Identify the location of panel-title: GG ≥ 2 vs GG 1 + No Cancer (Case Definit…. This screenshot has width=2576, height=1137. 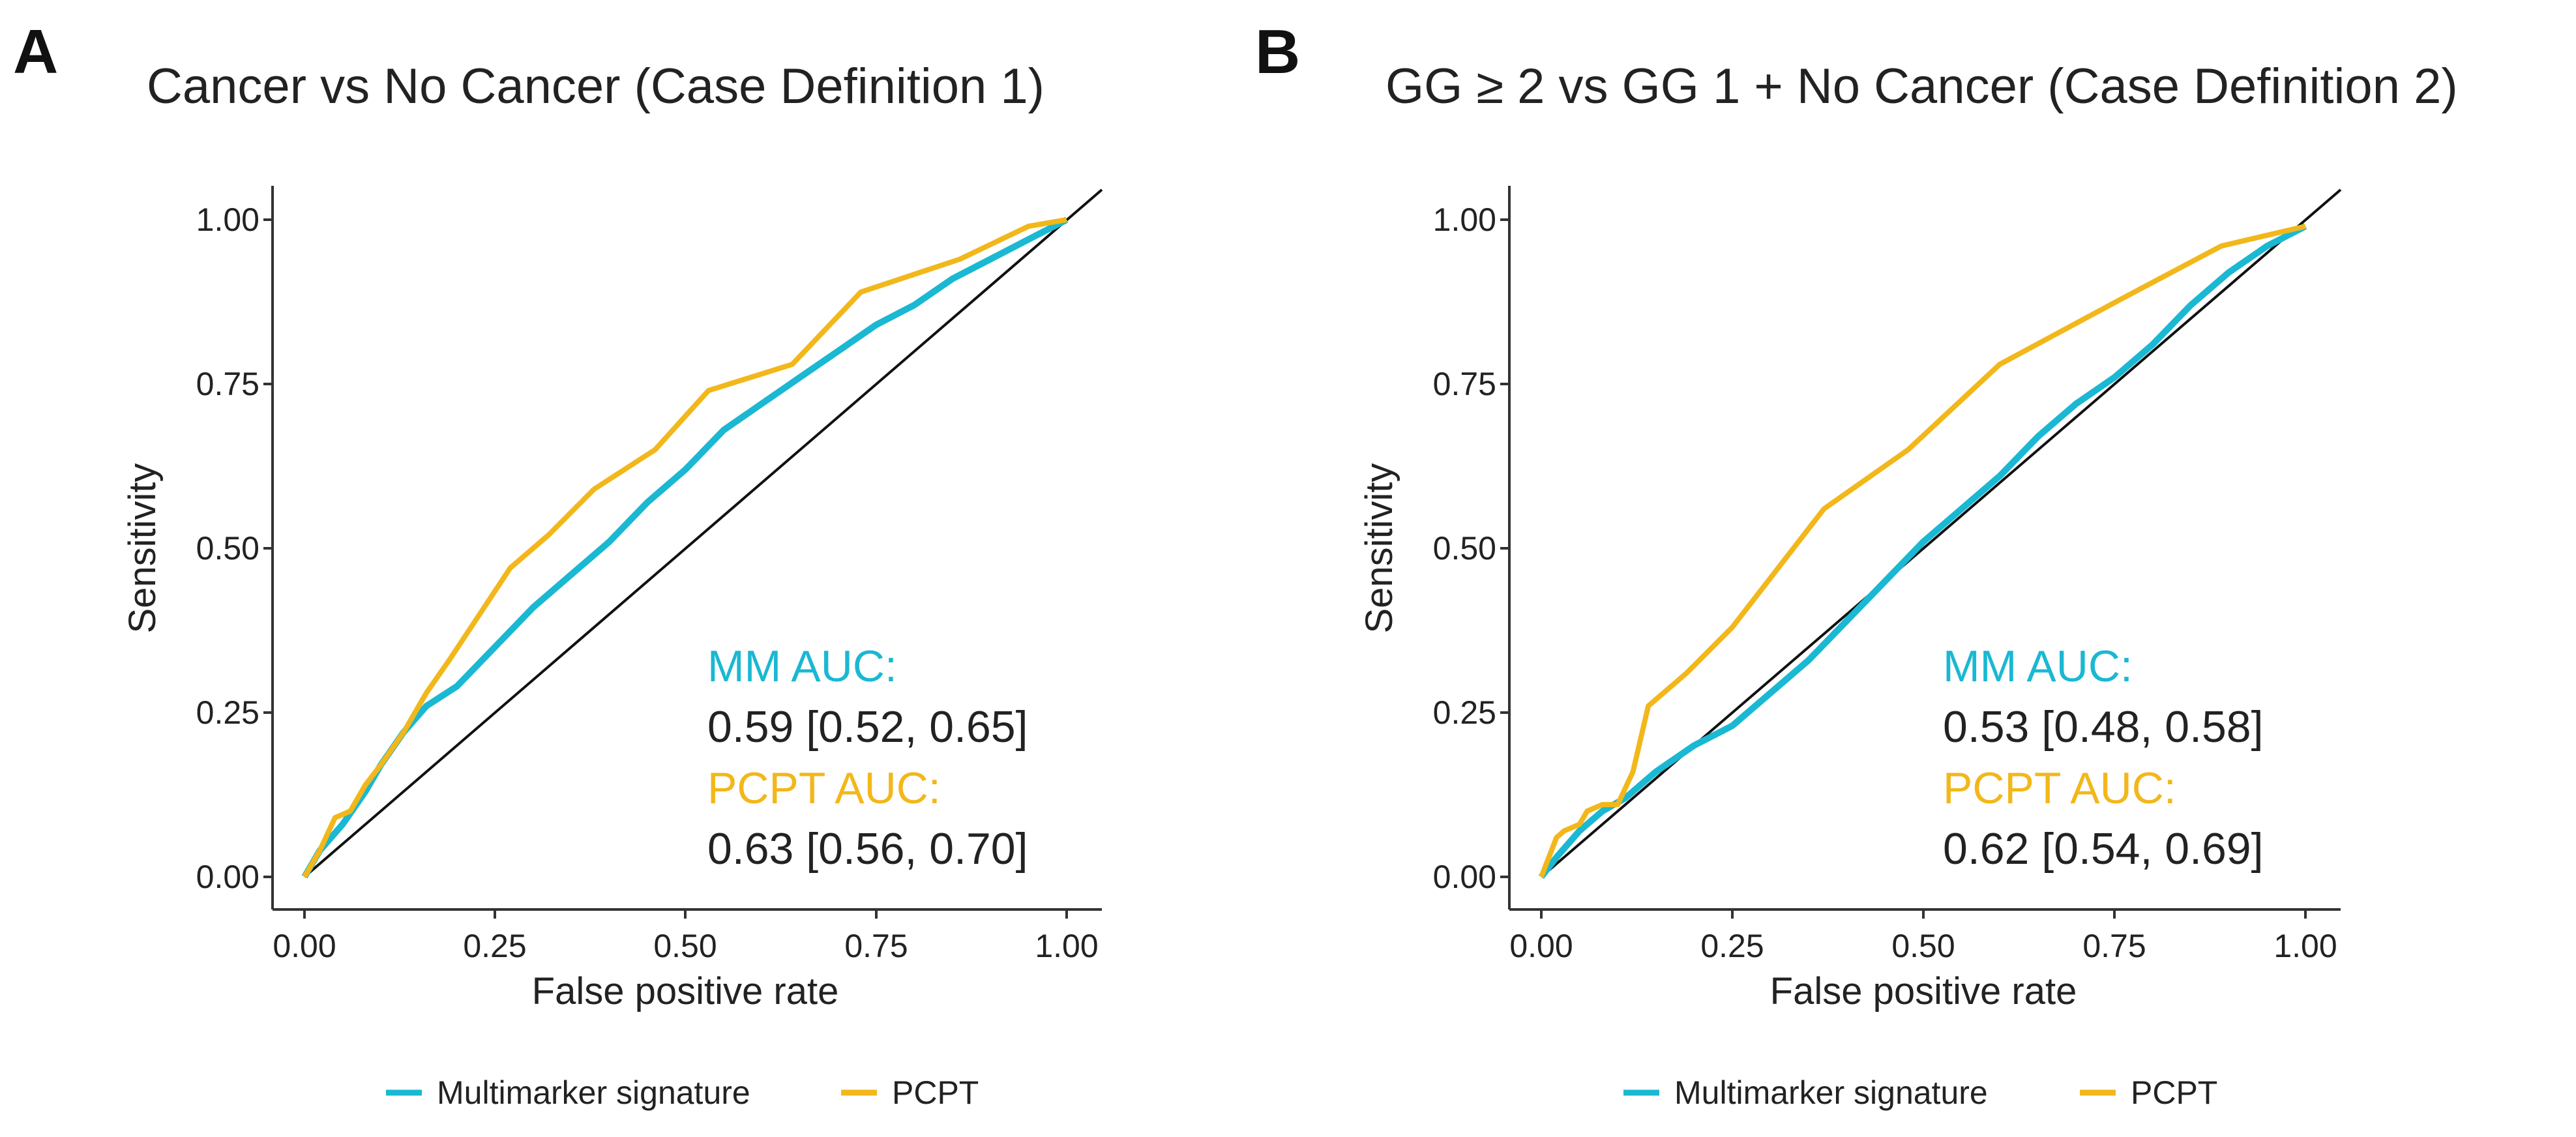
(1921, 86).